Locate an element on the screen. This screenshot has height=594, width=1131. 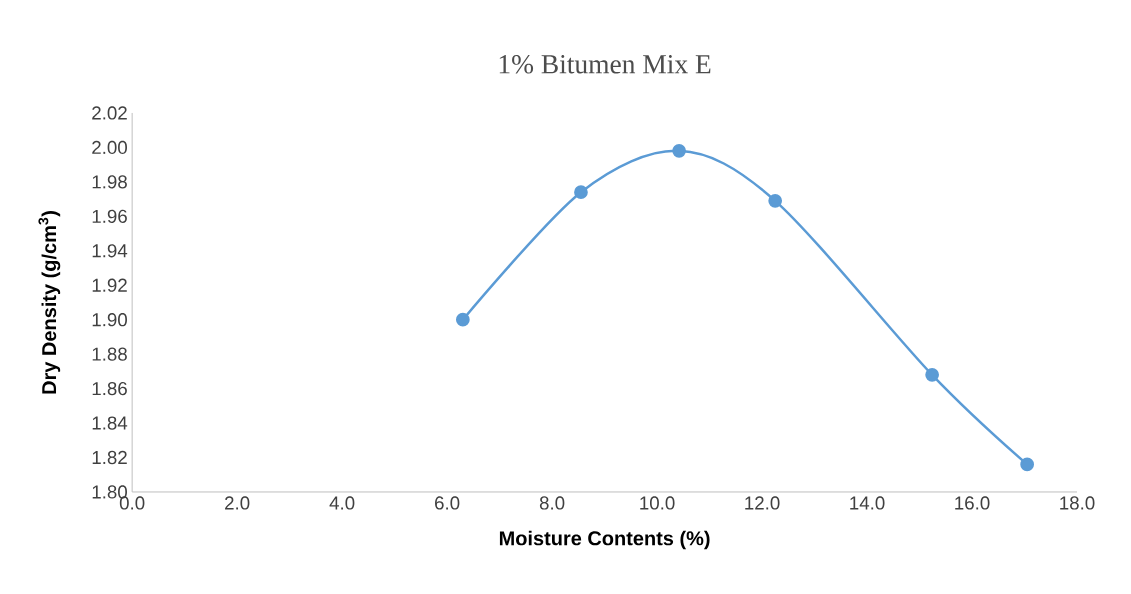
x-axis-title: Moisture Contents (%) is located at coordinates (604, 540).